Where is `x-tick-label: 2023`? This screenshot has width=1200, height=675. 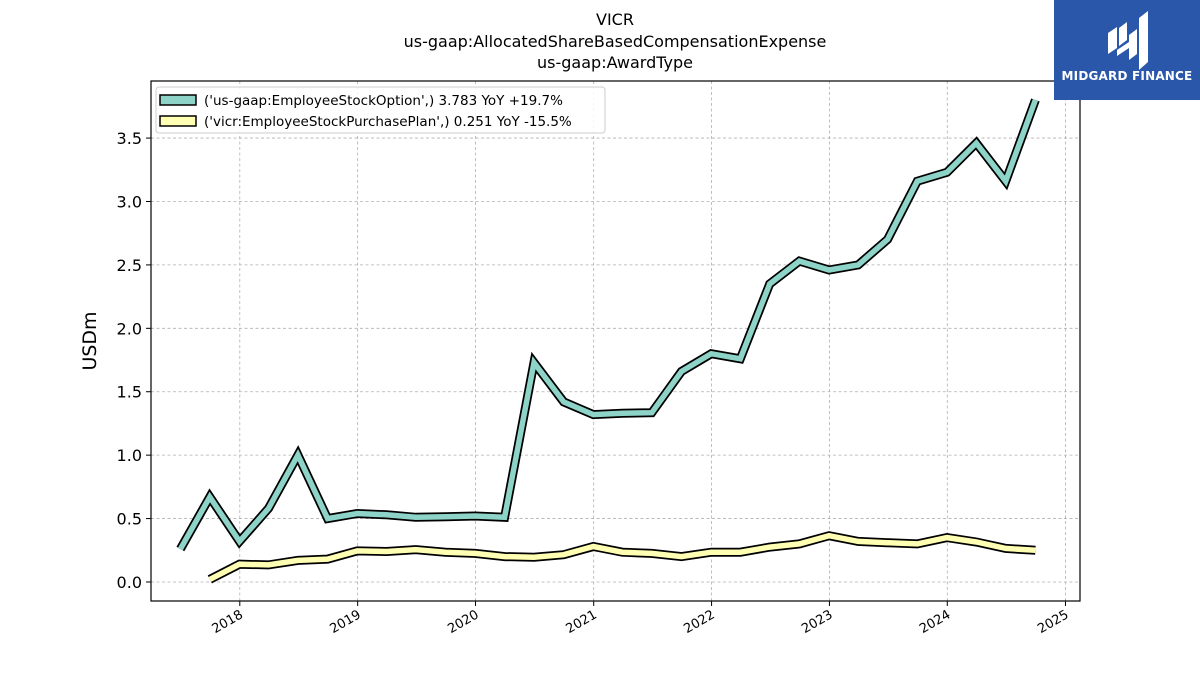
x-tick-label: 2023 is located at coordinates (817, 622).